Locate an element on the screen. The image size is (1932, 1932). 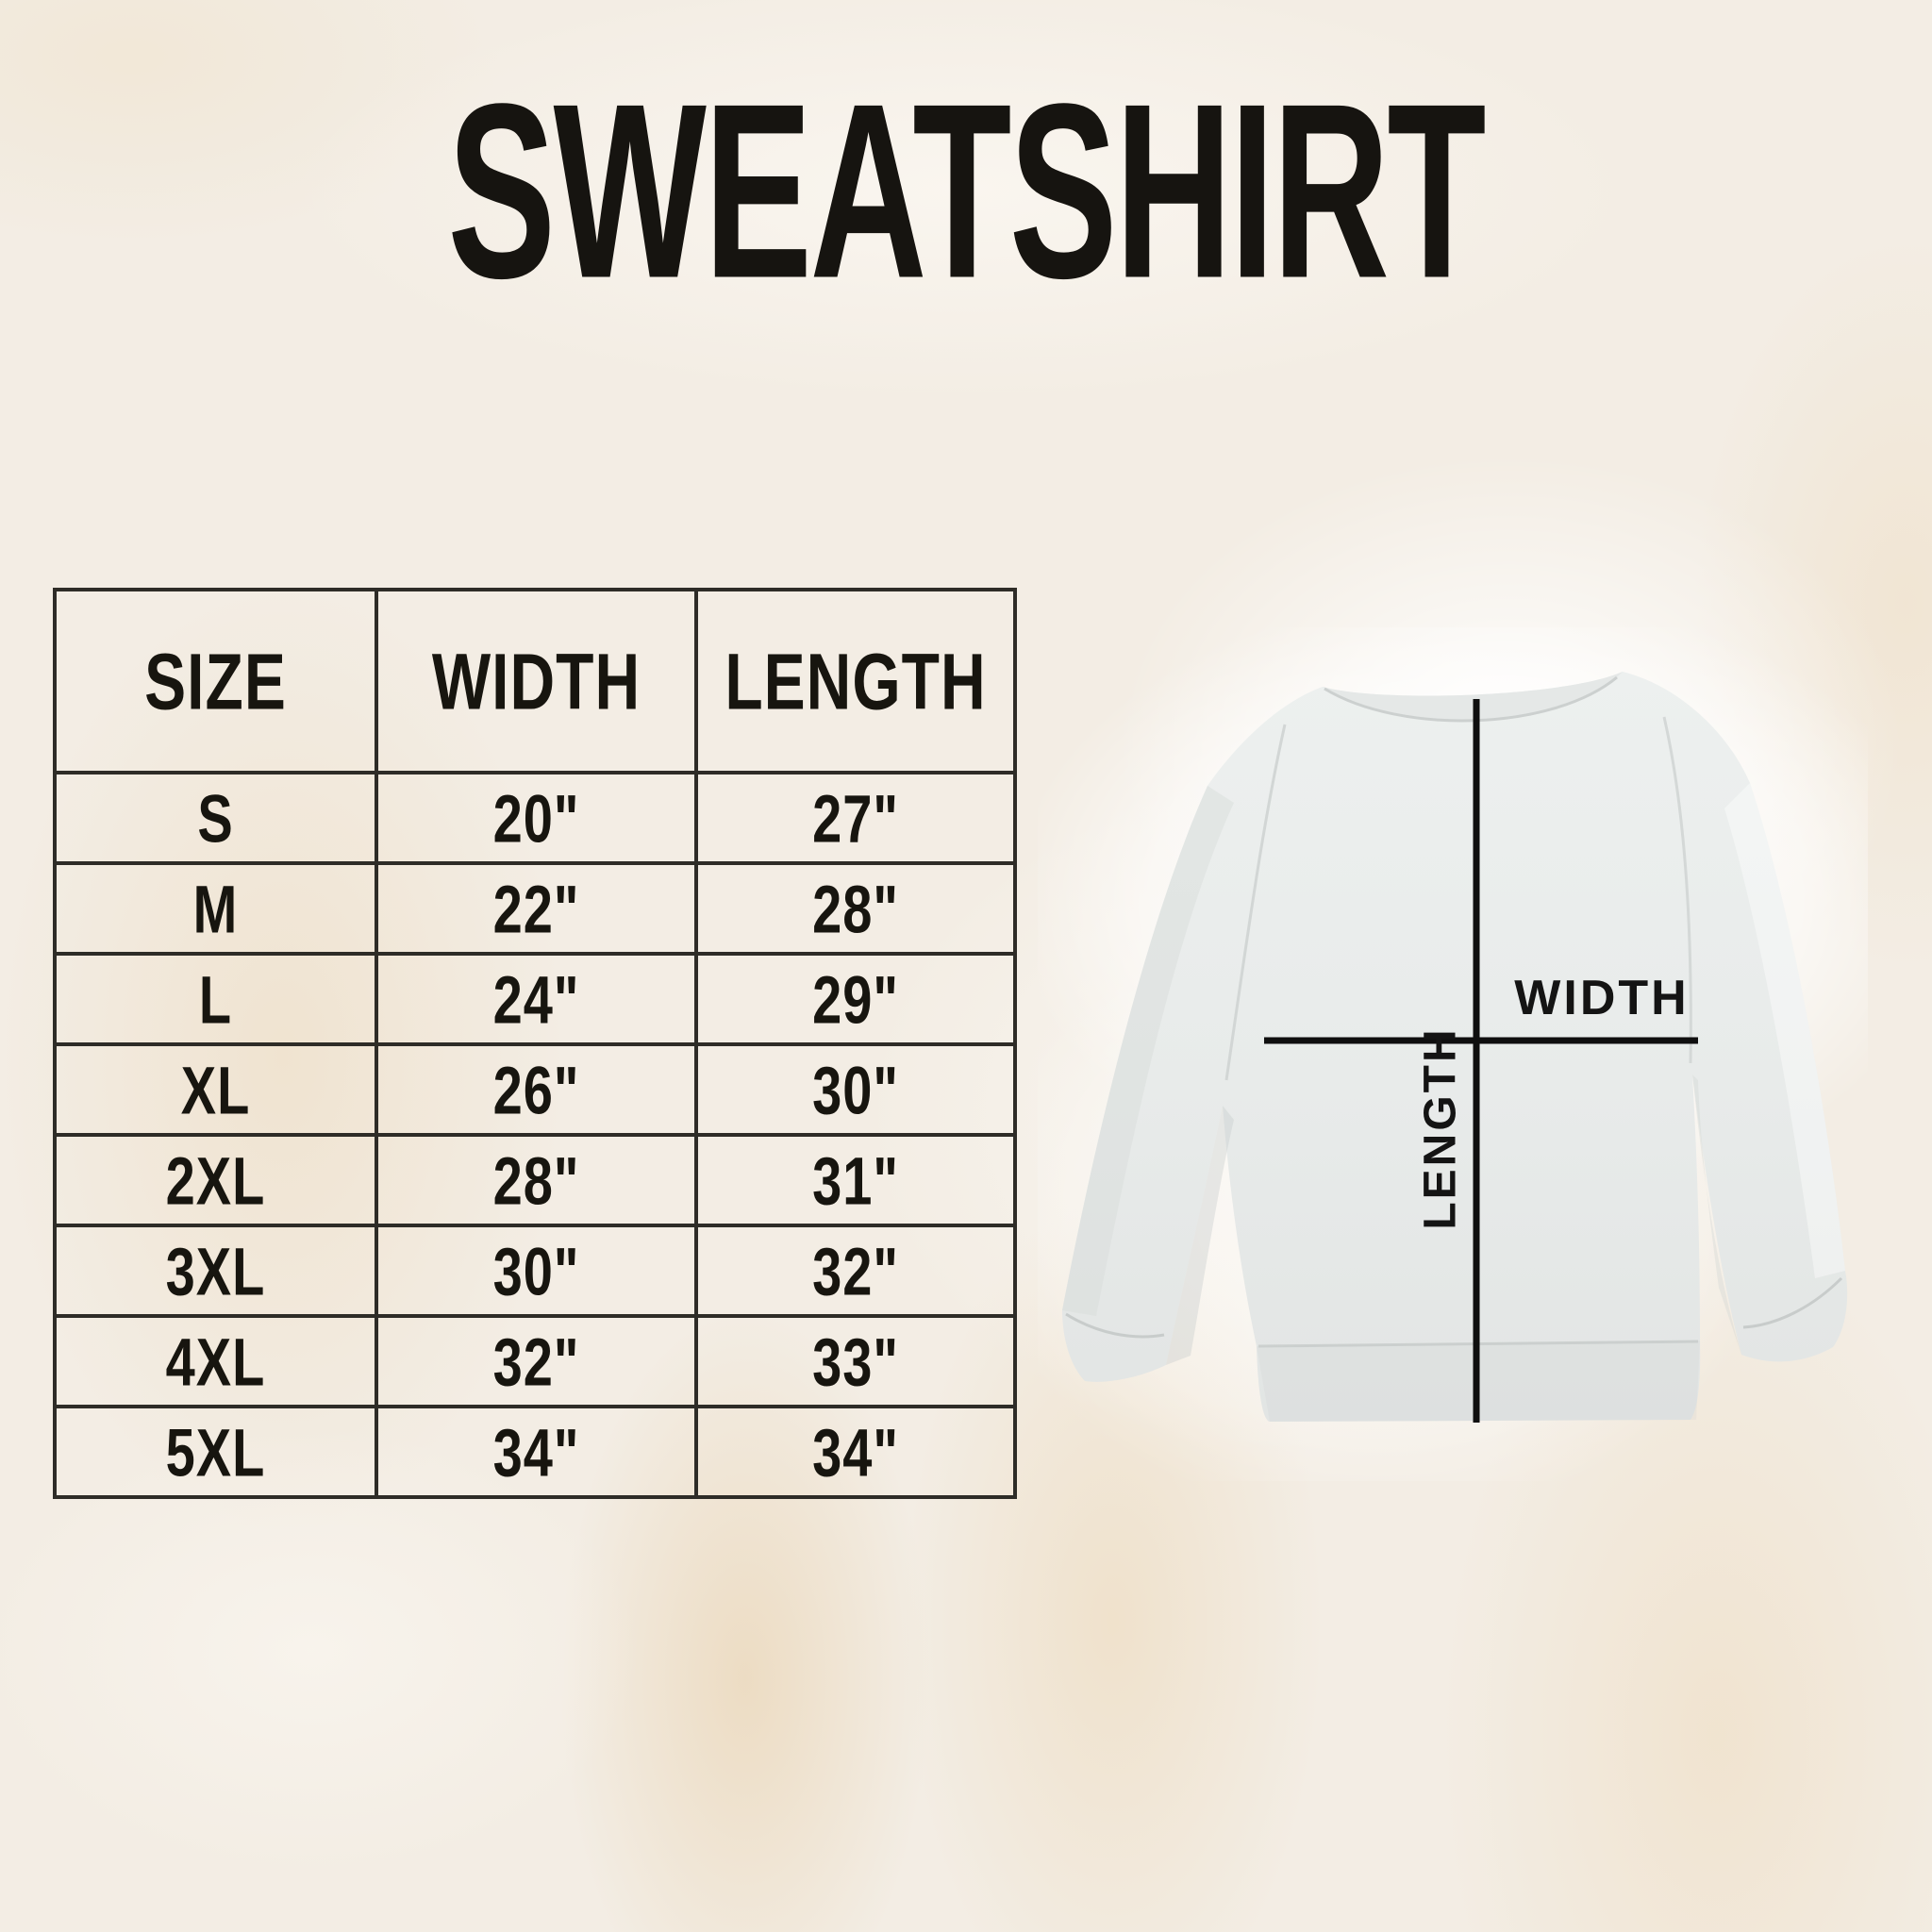
cell-width: 32" is located at coordinates (536, 1361).